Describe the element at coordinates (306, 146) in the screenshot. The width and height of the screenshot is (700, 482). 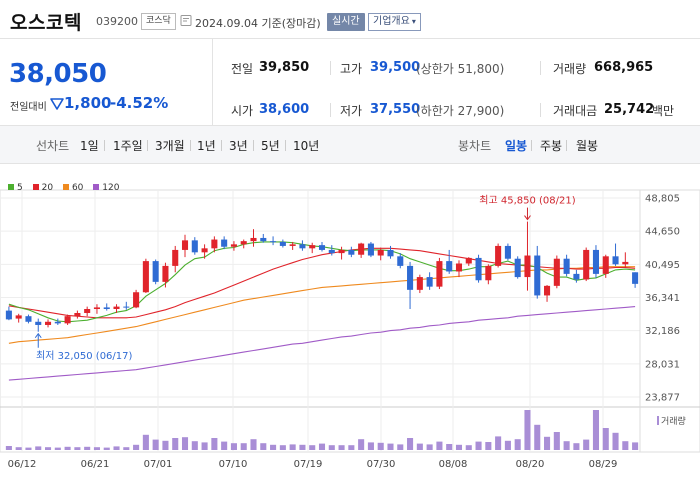
I see `tab-10year: 10년` at that location.